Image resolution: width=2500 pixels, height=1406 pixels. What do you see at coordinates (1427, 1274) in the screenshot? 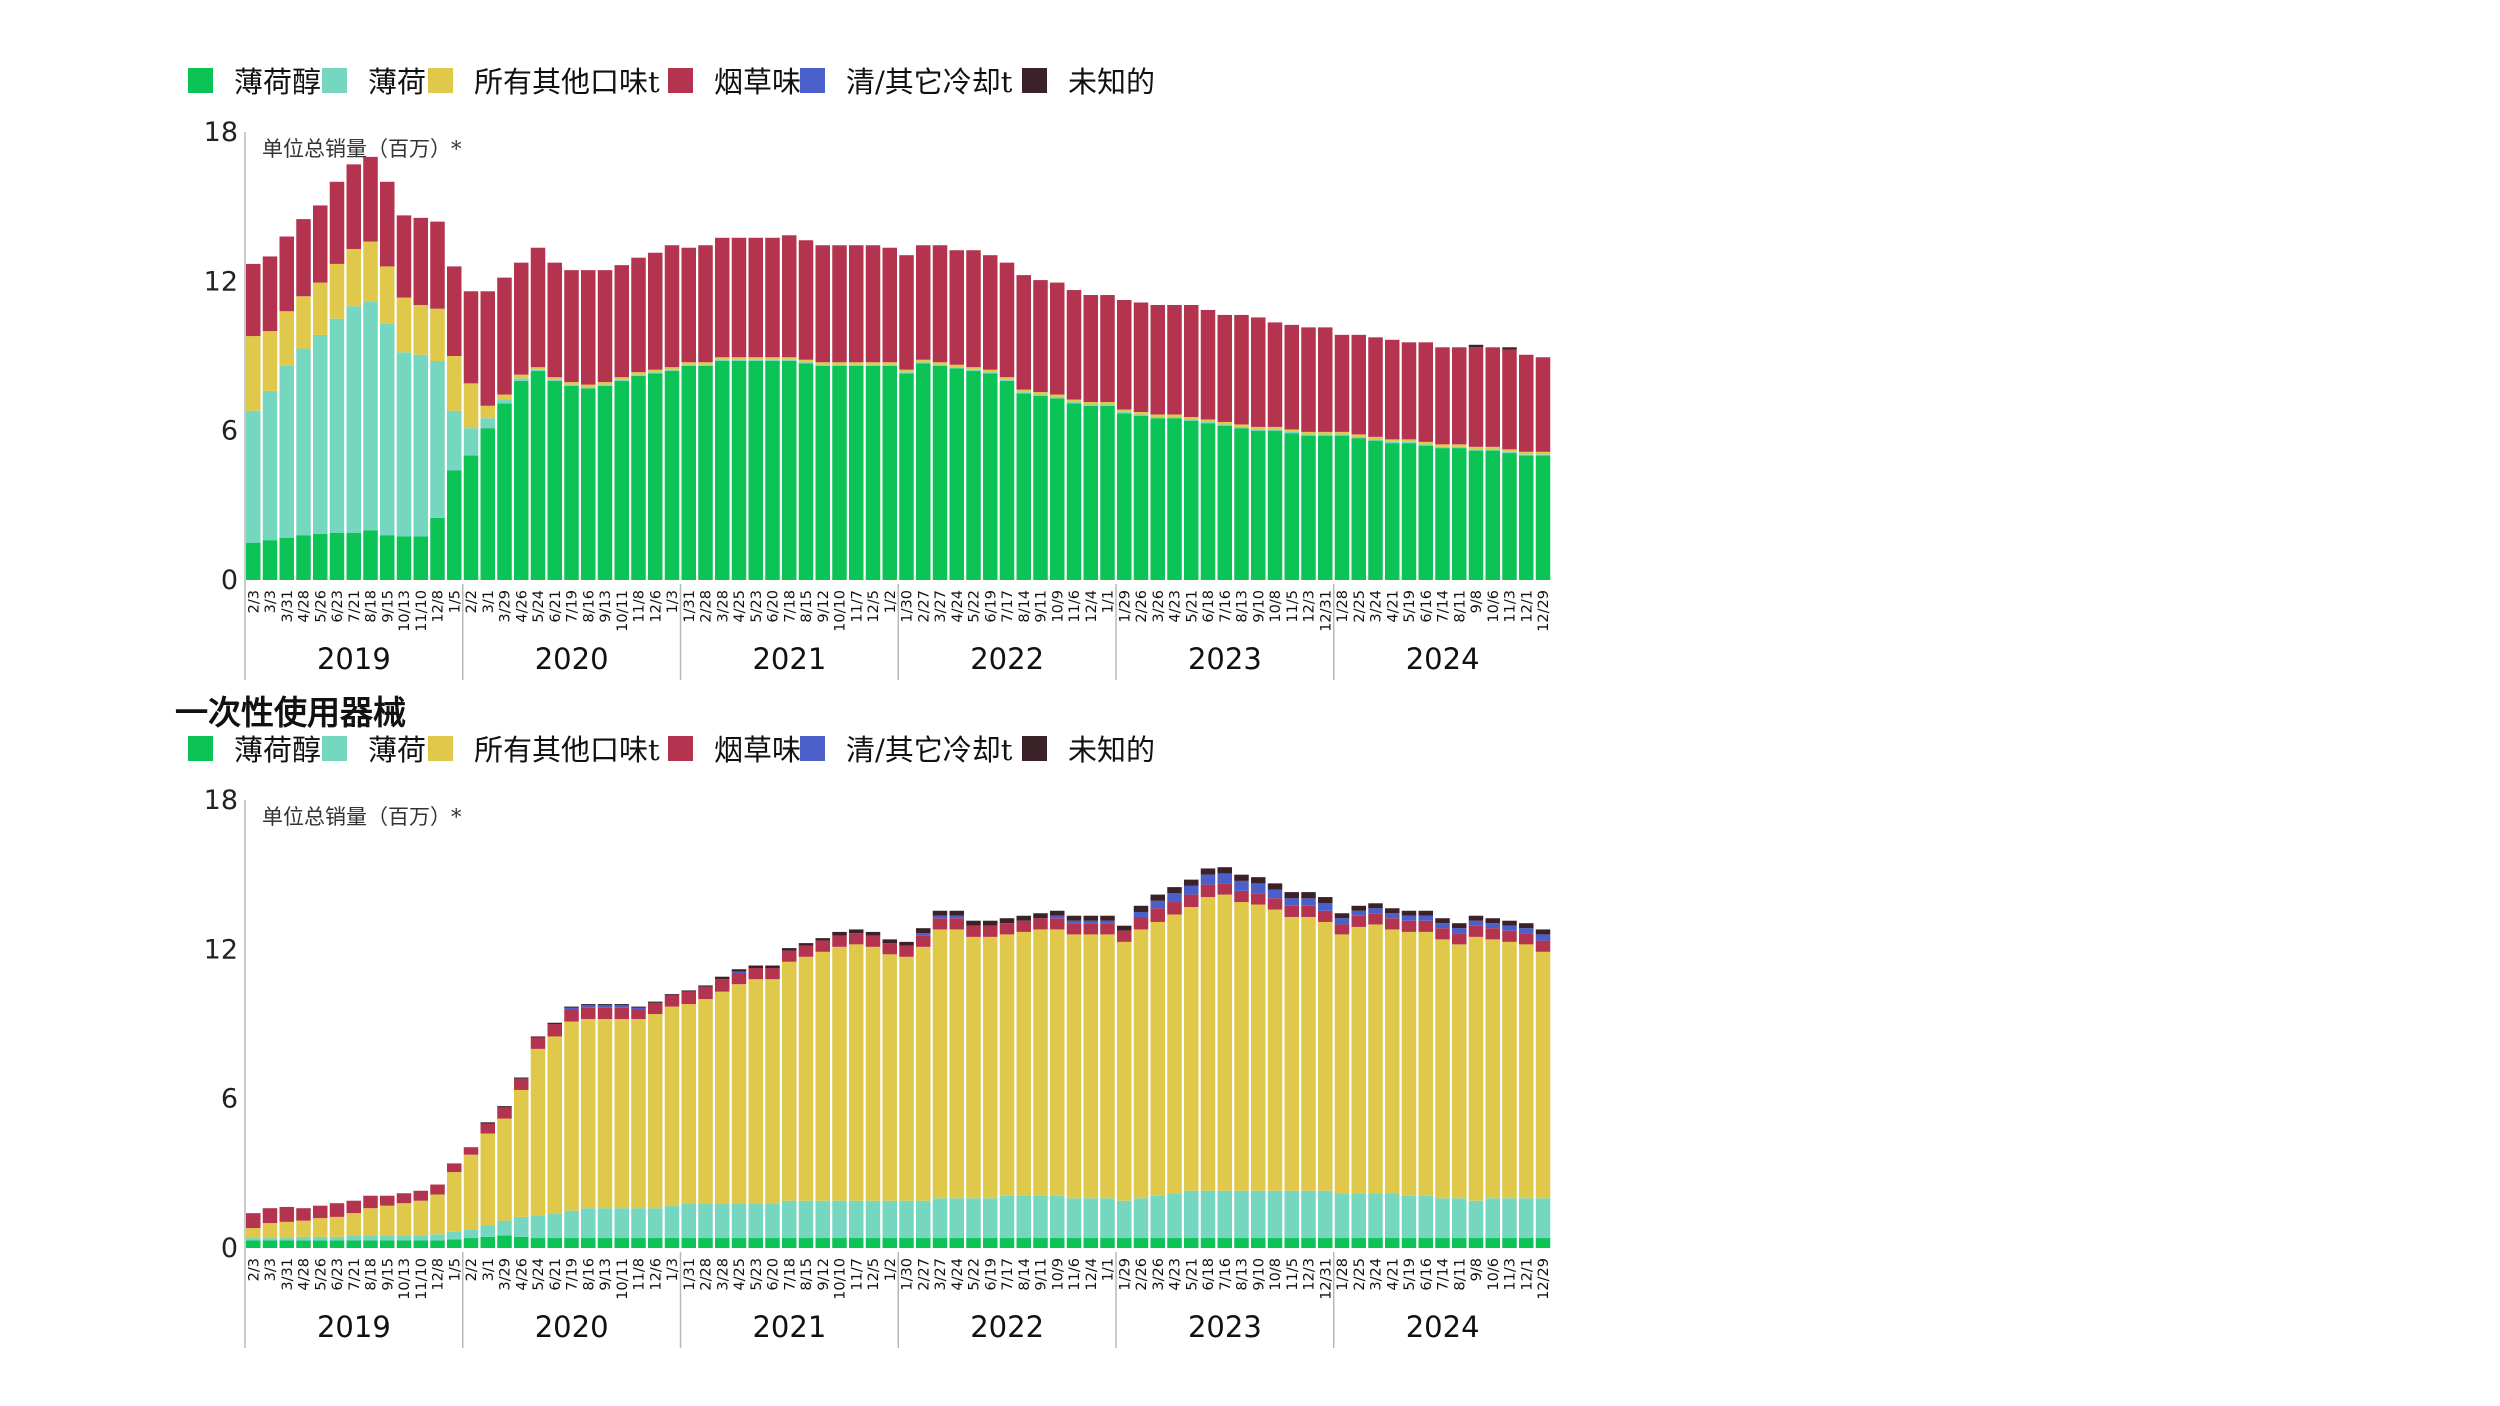
I see `x-tick-label: 6/16` at bounding box center [1427, 1274].